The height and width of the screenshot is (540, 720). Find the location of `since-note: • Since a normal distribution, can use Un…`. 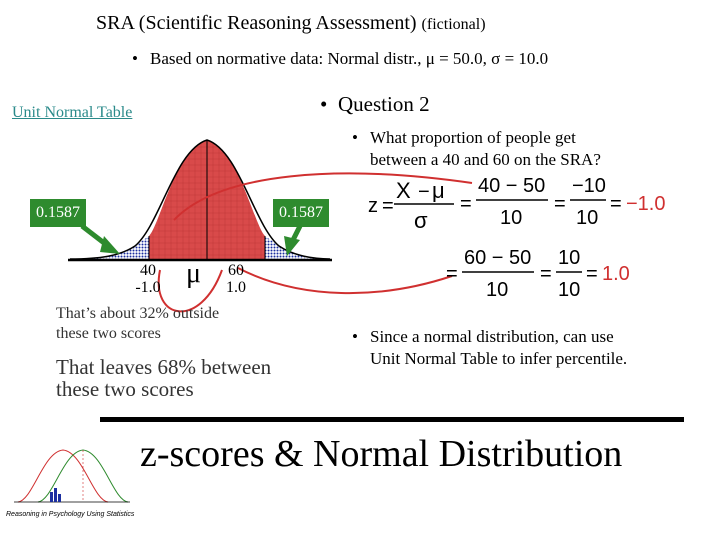

since-note: • Since a normal distribution, can use Un… is located at coordinates (490, 347).